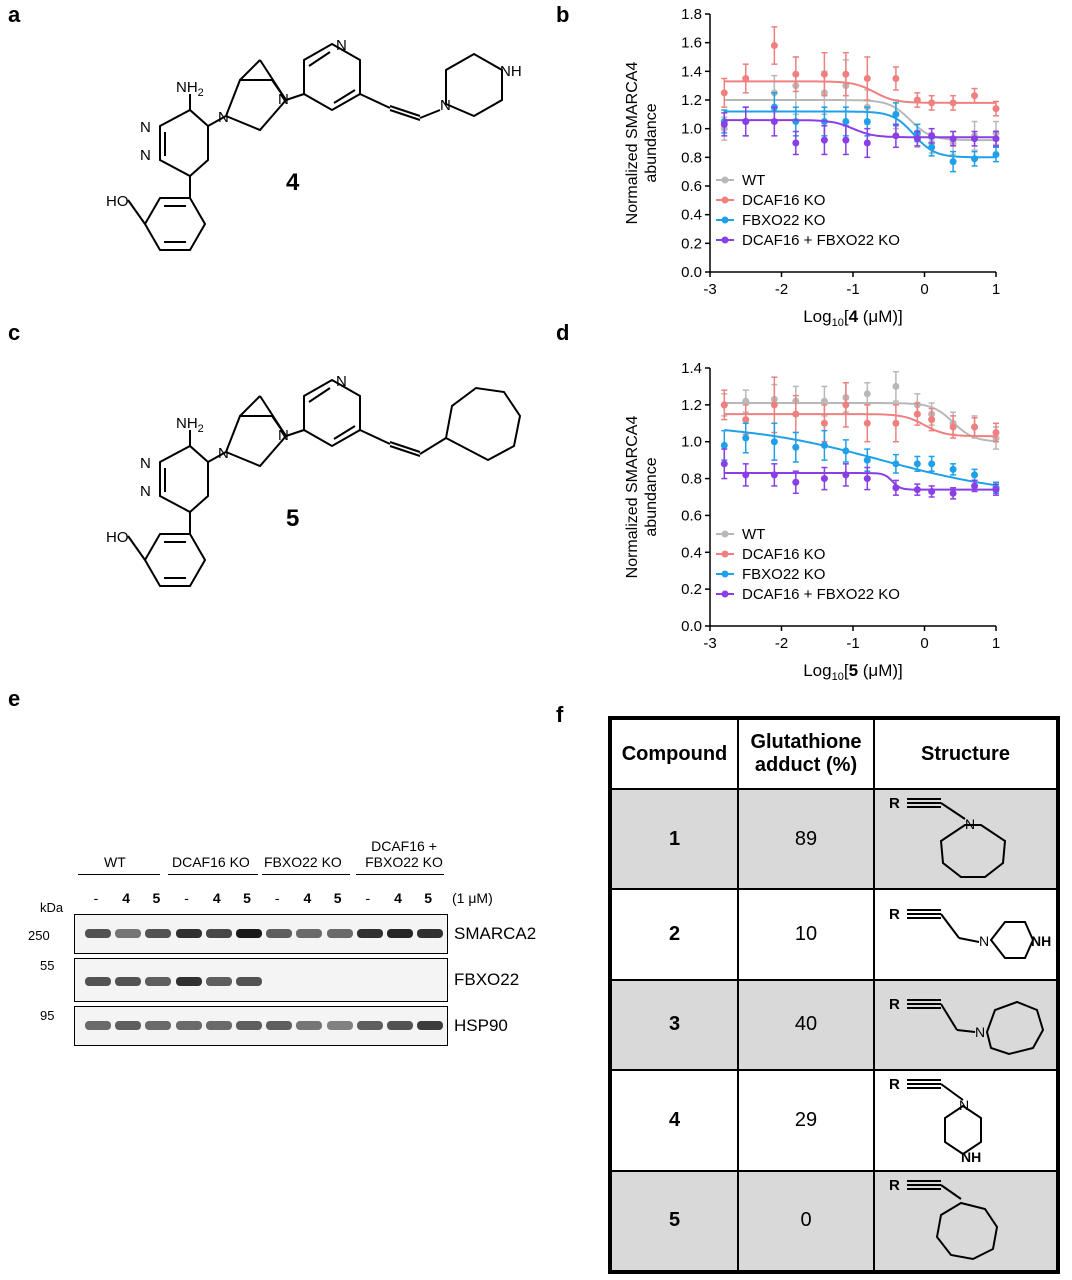 The image size is (1072, 1280). I want to click on y-tick-label: 0.2, so click(691, 243).